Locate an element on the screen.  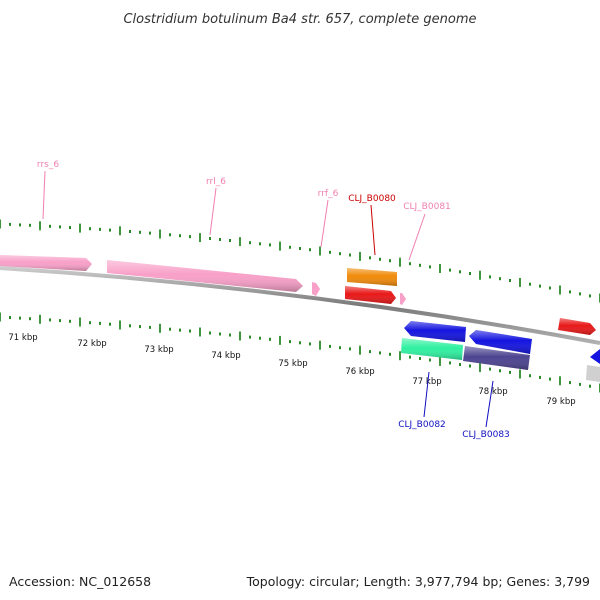
scale-label-75: 75 kbp is located at coordinates (292, 364).